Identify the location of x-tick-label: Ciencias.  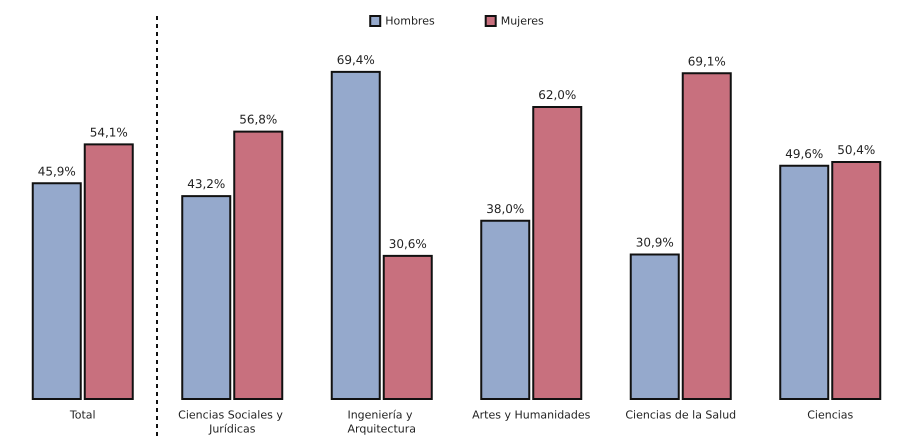
(830, 415).